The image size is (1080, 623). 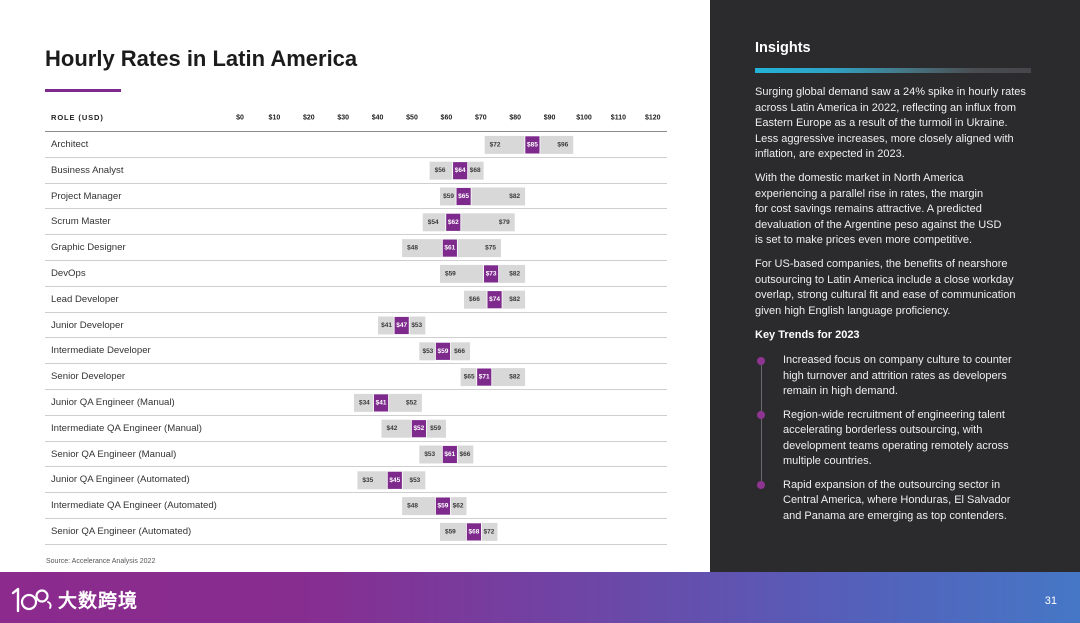 What do you see at coordinates (468, 222) in the screenshot?
I see `rate-range: $54 $62 $79` at bounding box center [468, 222].